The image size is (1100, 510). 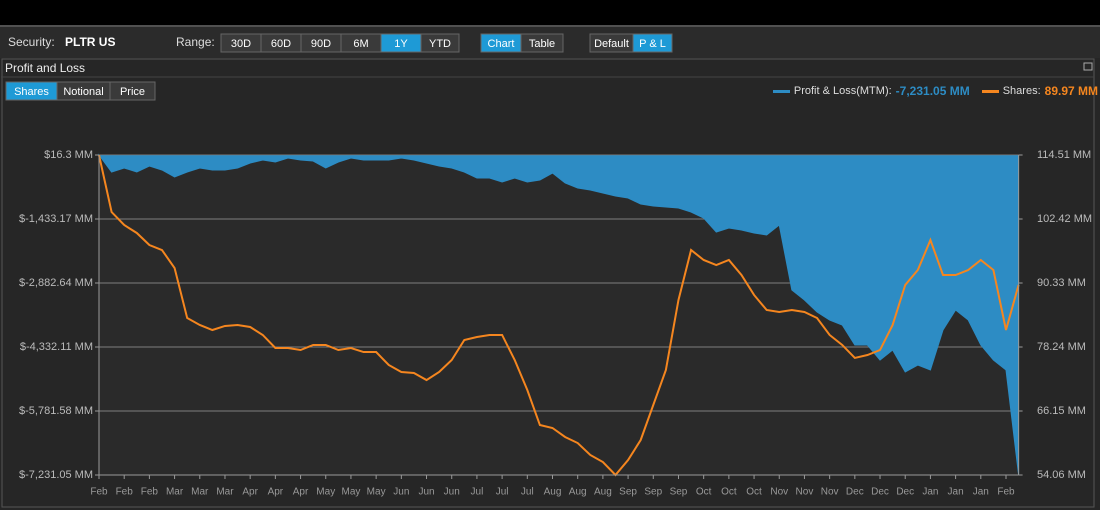 I want to click on toggle-label: YTD, so click(x=440, y=44).